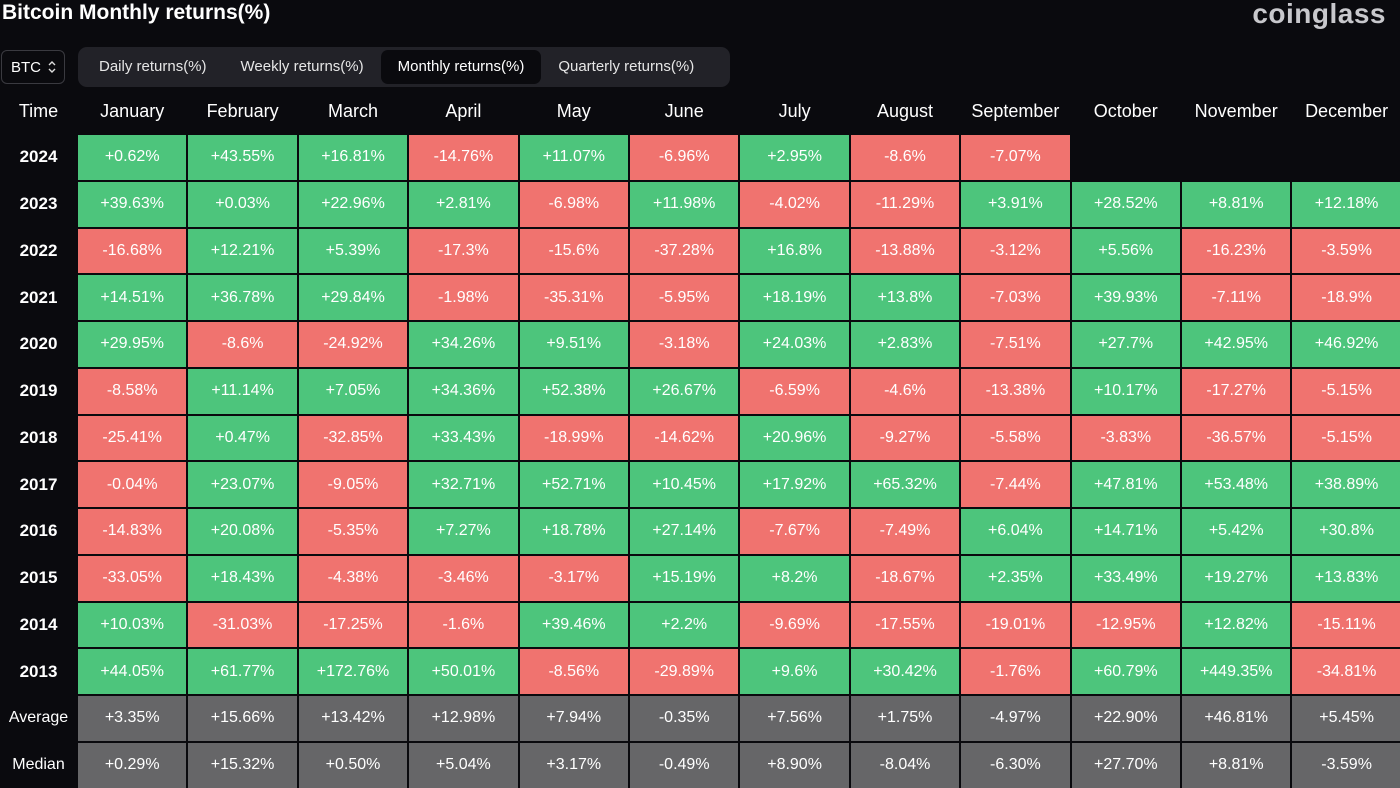 The image size is (1400, 788). I want to click on return-cell: -3.59%, so click(1346, 251).